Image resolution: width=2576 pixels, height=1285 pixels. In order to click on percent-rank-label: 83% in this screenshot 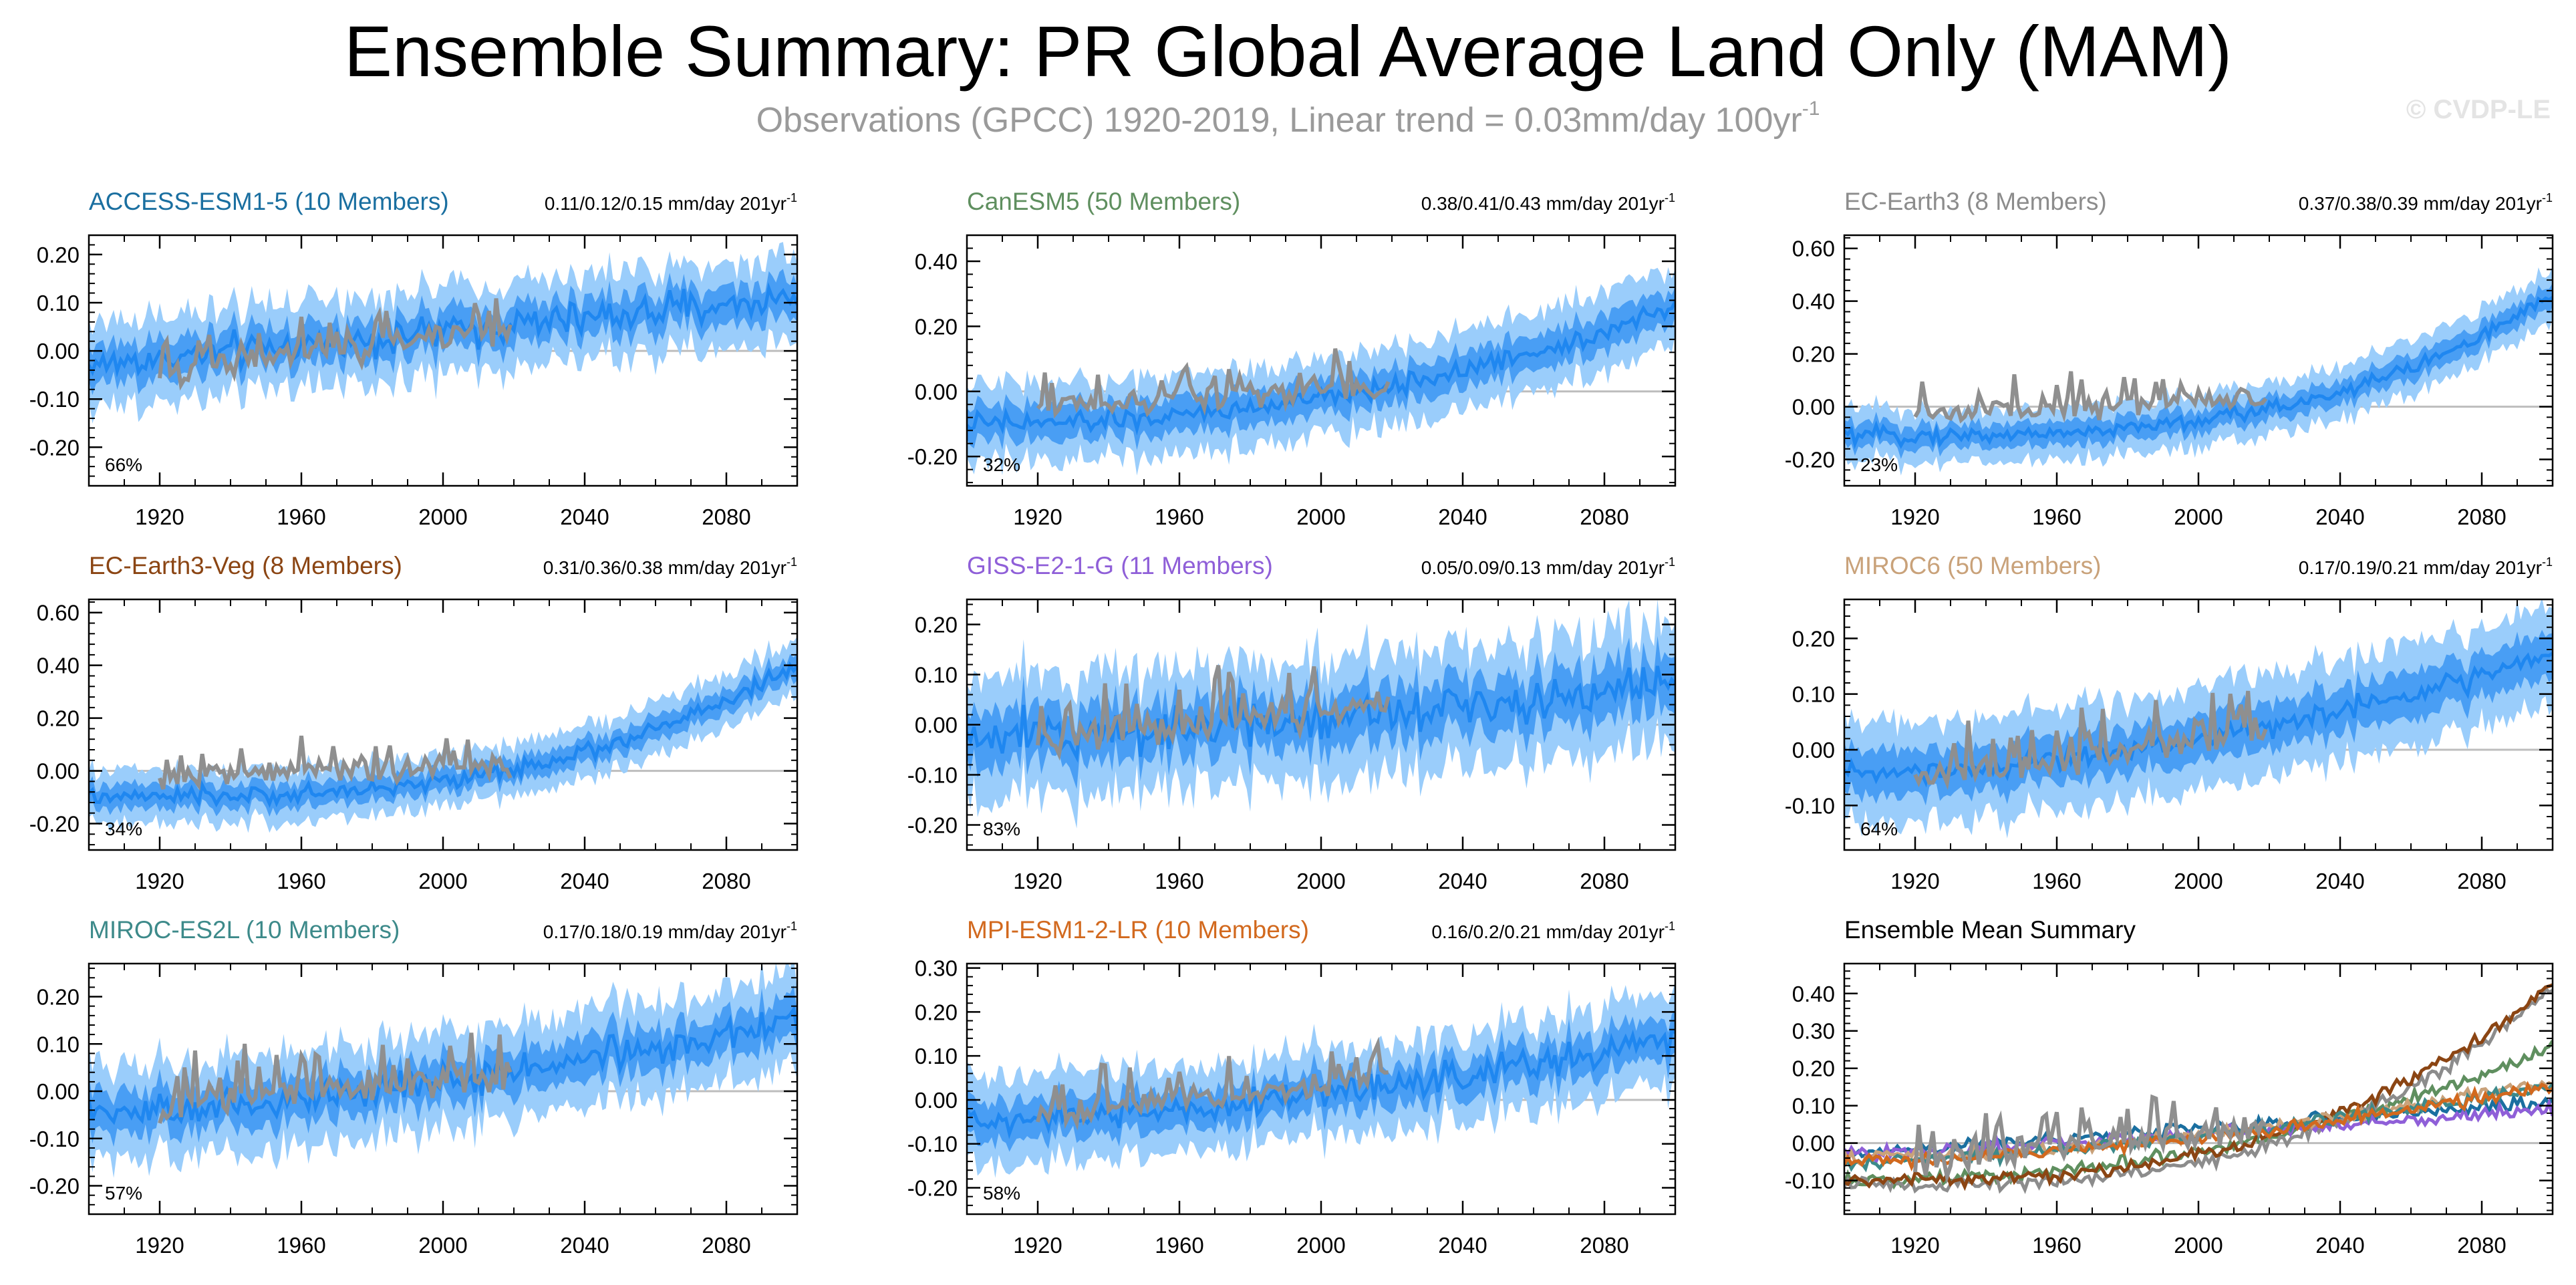, I will do `click(1001, 829)`.